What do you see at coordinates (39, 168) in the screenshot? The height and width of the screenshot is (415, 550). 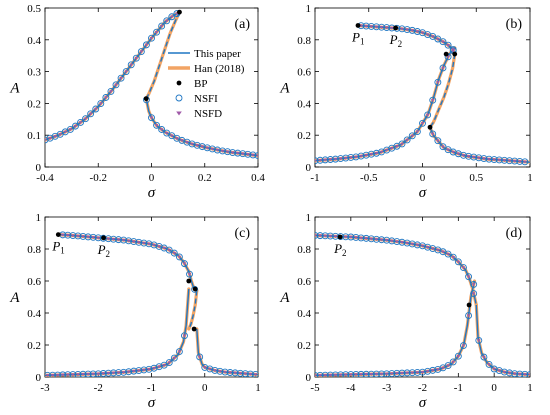 I see `y-tick-label: 0` at bounding box center [39, 168].